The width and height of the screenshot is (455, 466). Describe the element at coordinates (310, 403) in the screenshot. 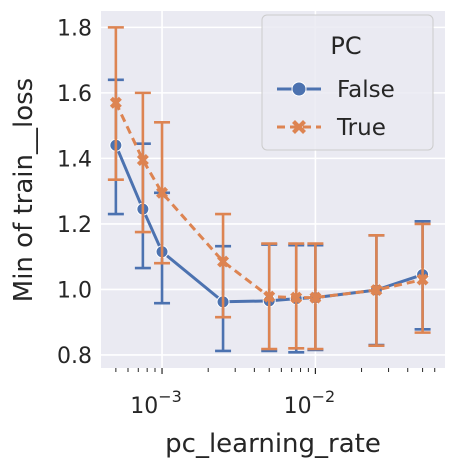

I see `x-tick-label: 10⁻²` at that location.